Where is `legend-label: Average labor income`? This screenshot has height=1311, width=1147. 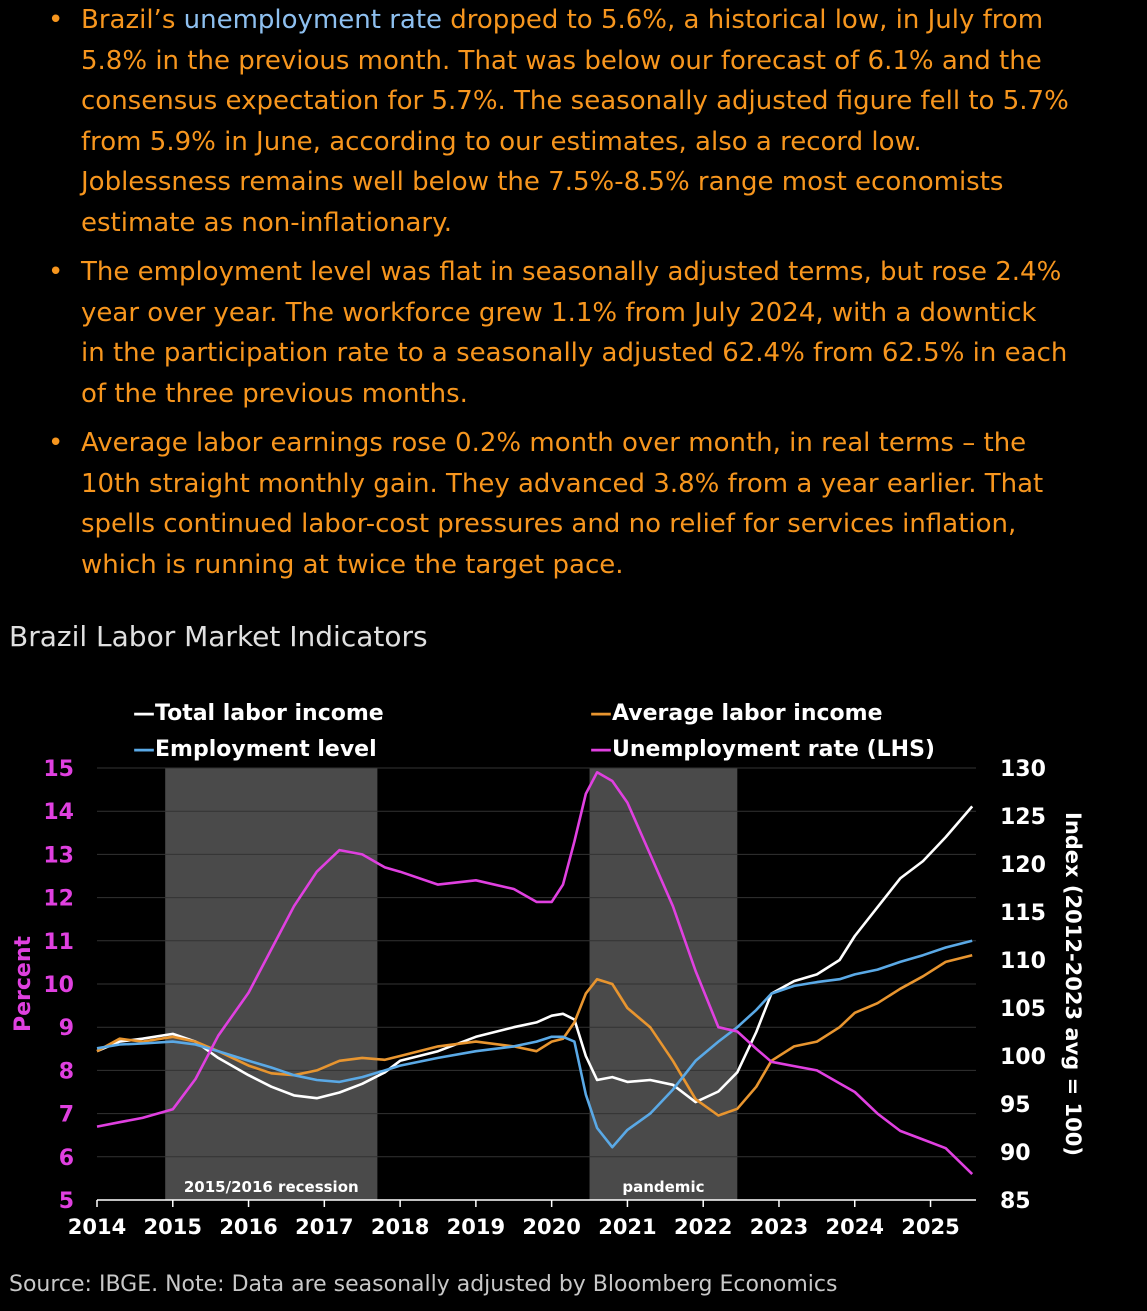
legend-label: Average labor income is located at coordinates (747, 713).